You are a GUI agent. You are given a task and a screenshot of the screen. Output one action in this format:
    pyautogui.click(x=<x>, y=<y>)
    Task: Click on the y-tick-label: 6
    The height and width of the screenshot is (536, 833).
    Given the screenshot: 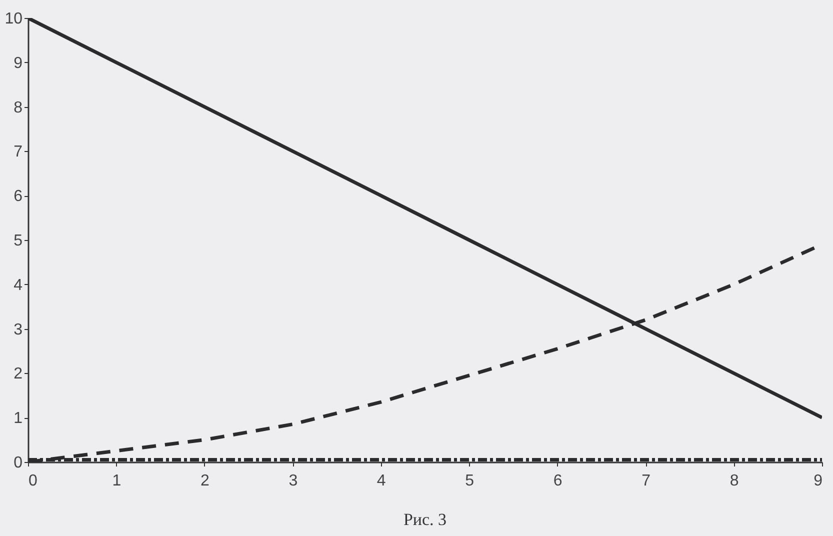 What is the action you would take?
    pyautogui.click(x=18, y=197)
    